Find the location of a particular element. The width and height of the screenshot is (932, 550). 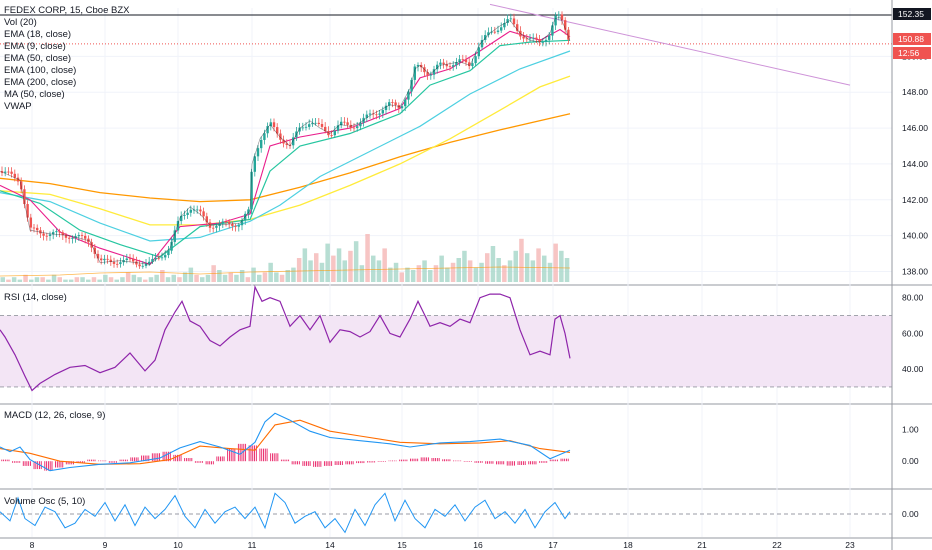

price-badge-text: 12:56 is located at coordinates (909, 53).